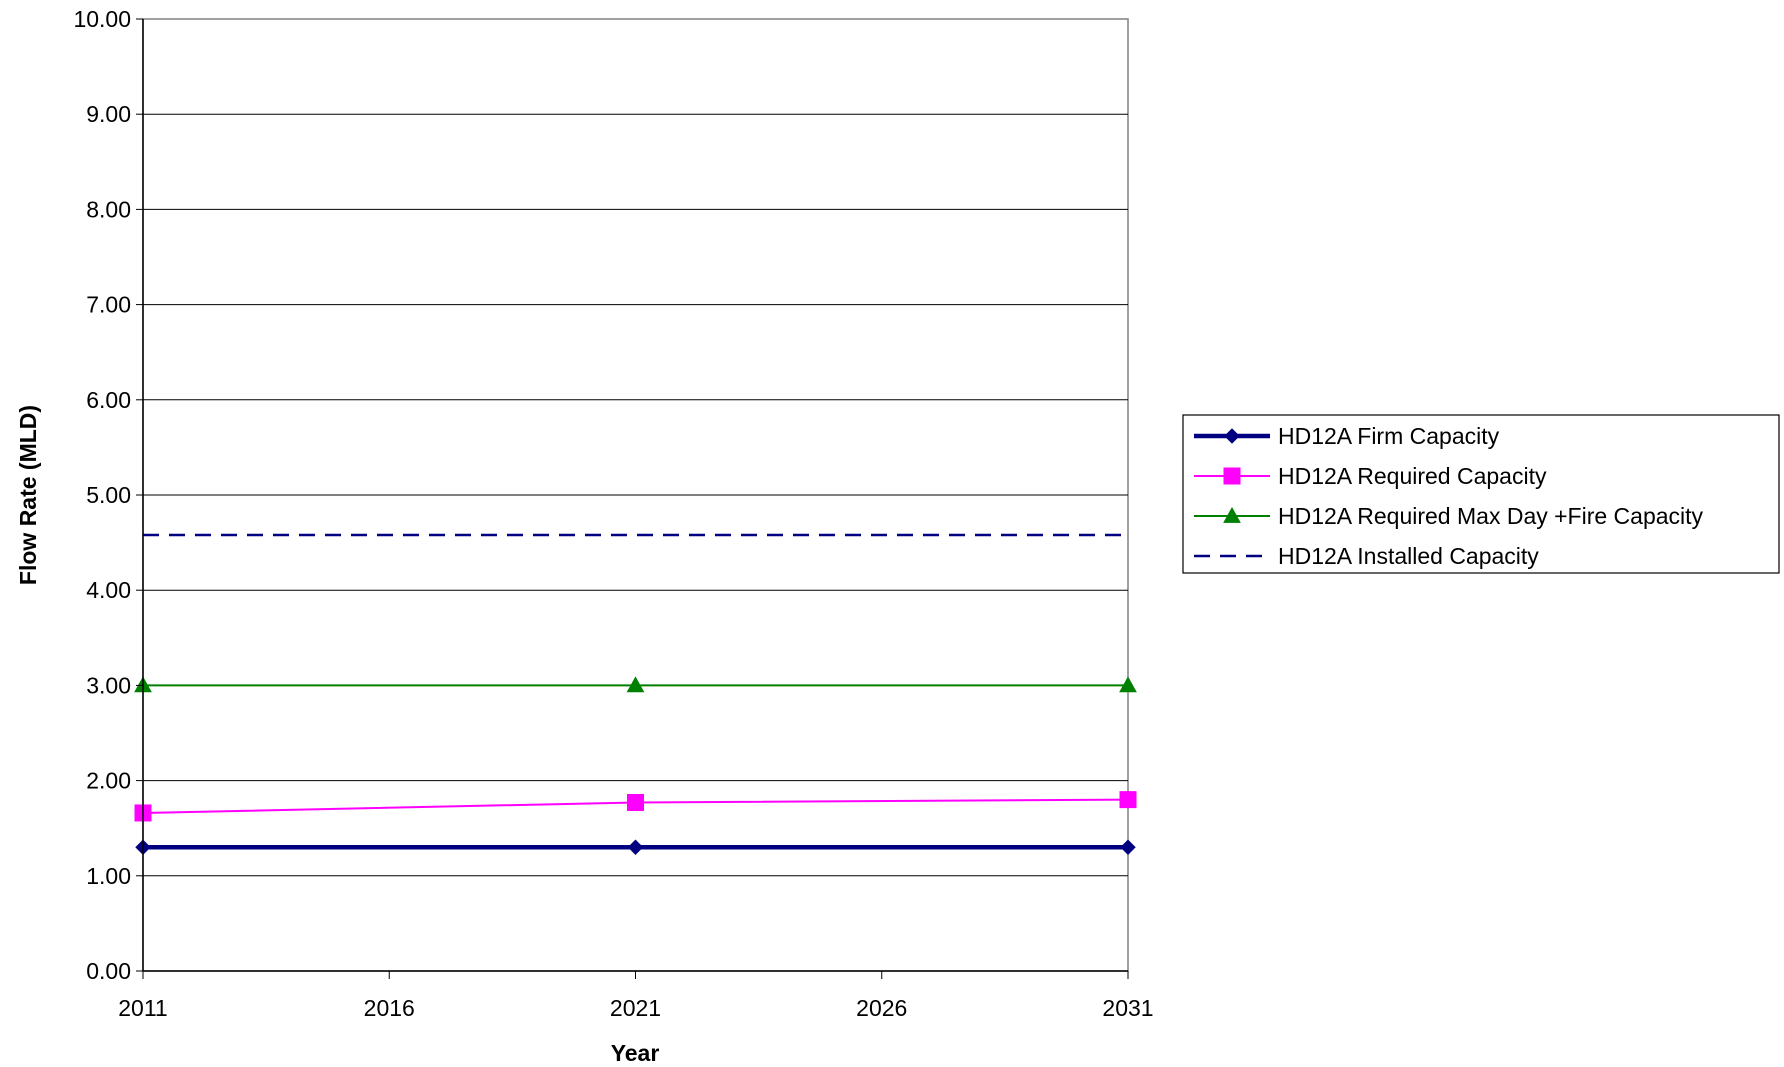 Image resolution: width=1784 pixels, height=1067 pixels. What do you see at coordinates (108, 781) in the screenshot?
I see `y-tick-label: 2.00` at bounding box center [108, 781].